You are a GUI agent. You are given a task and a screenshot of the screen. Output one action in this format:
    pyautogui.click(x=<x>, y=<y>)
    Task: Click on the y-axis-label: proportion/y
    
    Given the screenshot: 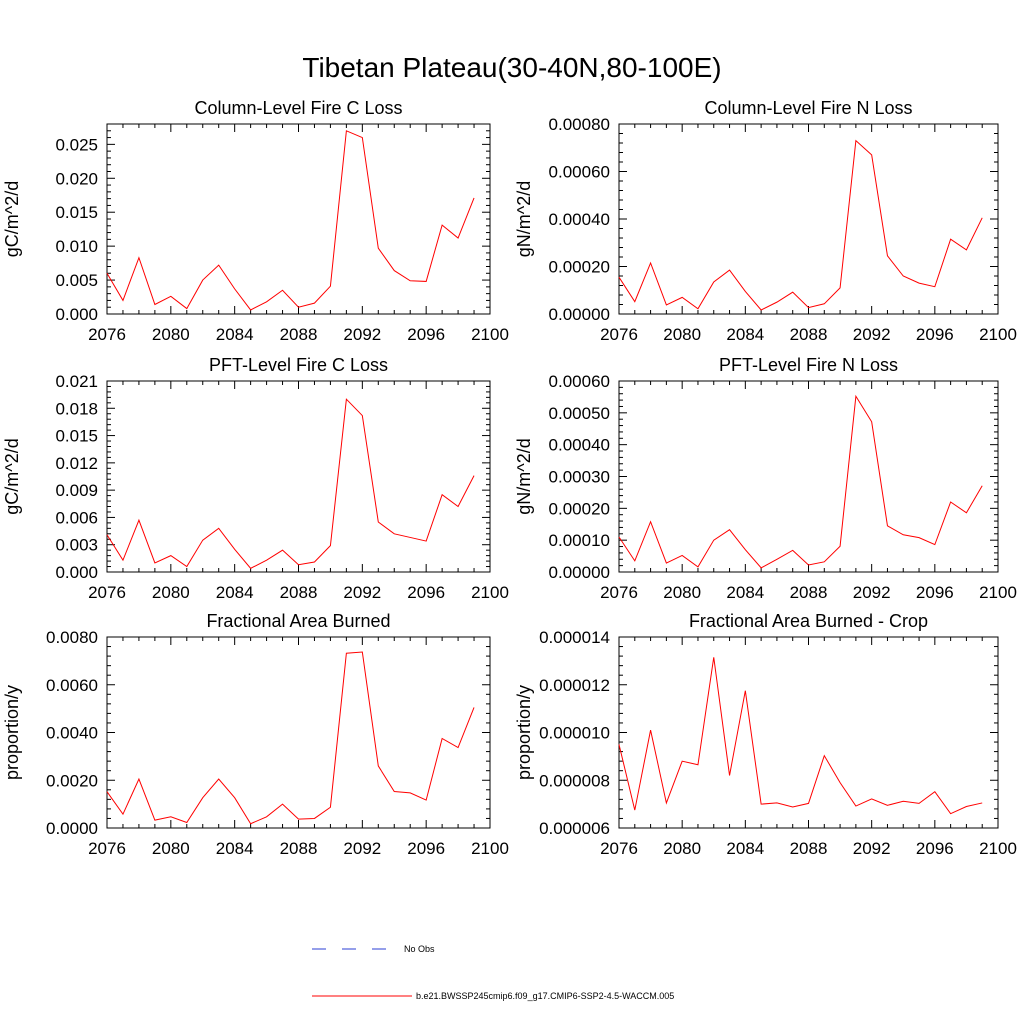 What is the action you would take?
    pyautogui.click(x=12, y=732)
    